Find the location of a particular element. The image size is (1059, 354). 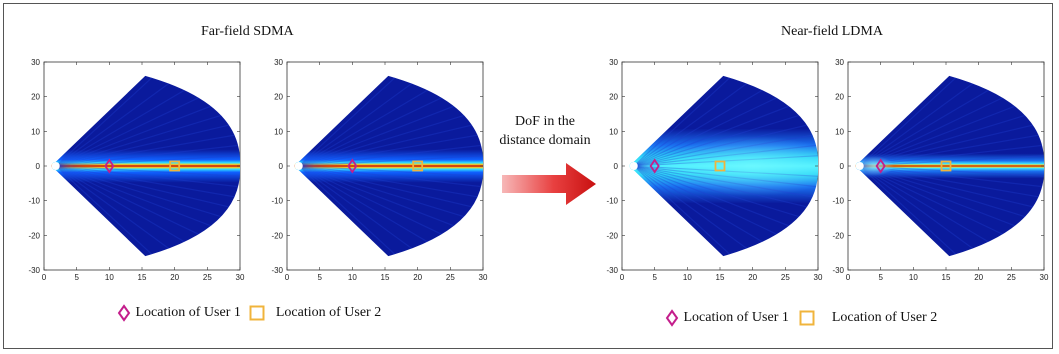

plot-far-field-1: 0 5 10 15 20 25 30 30 20 10 0 -10 -20 -30 is located at coordinates (134, 169).